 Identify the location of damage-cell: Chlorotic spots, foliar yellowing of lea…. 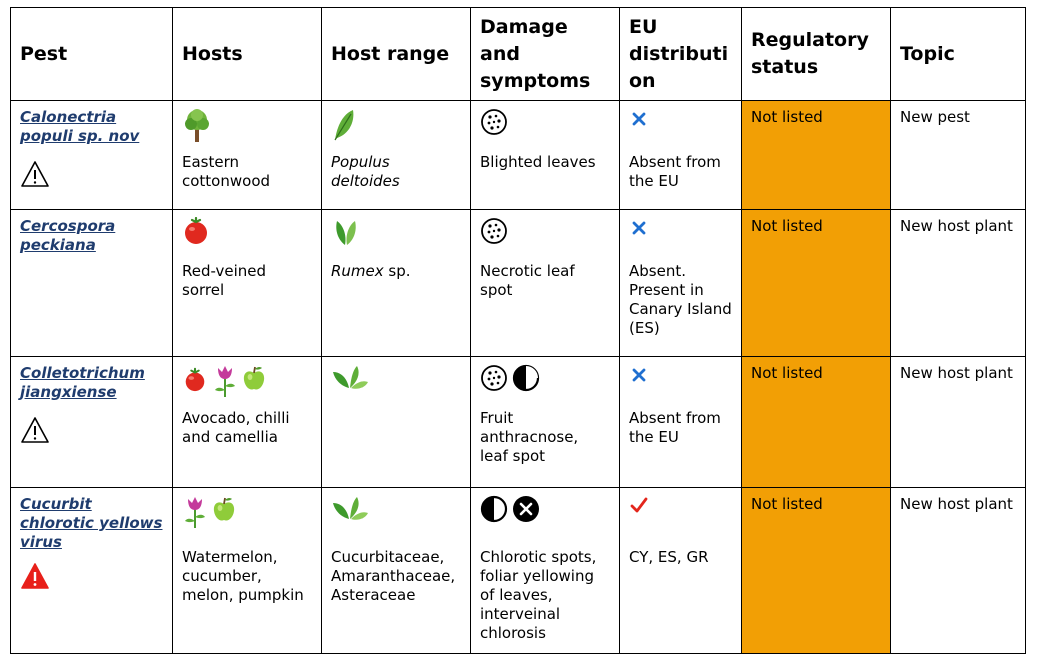
(545, 570).